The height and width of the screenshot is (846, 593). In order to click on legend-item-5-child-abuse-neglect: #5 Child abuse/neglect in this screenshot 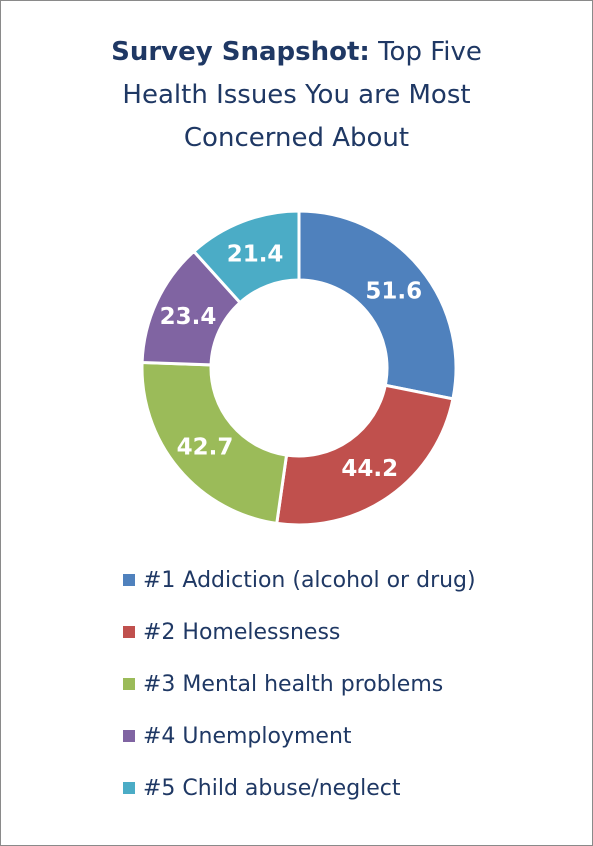, I will do `click(299, 788)`.